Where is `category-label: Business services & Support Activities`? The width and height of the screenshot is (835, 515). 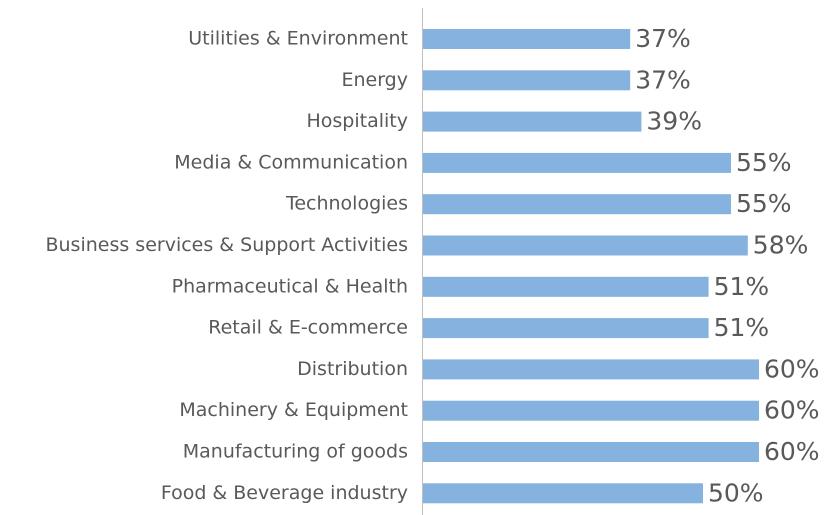 category-label: Business services & Support Activities is located at coordinates (226, 245).